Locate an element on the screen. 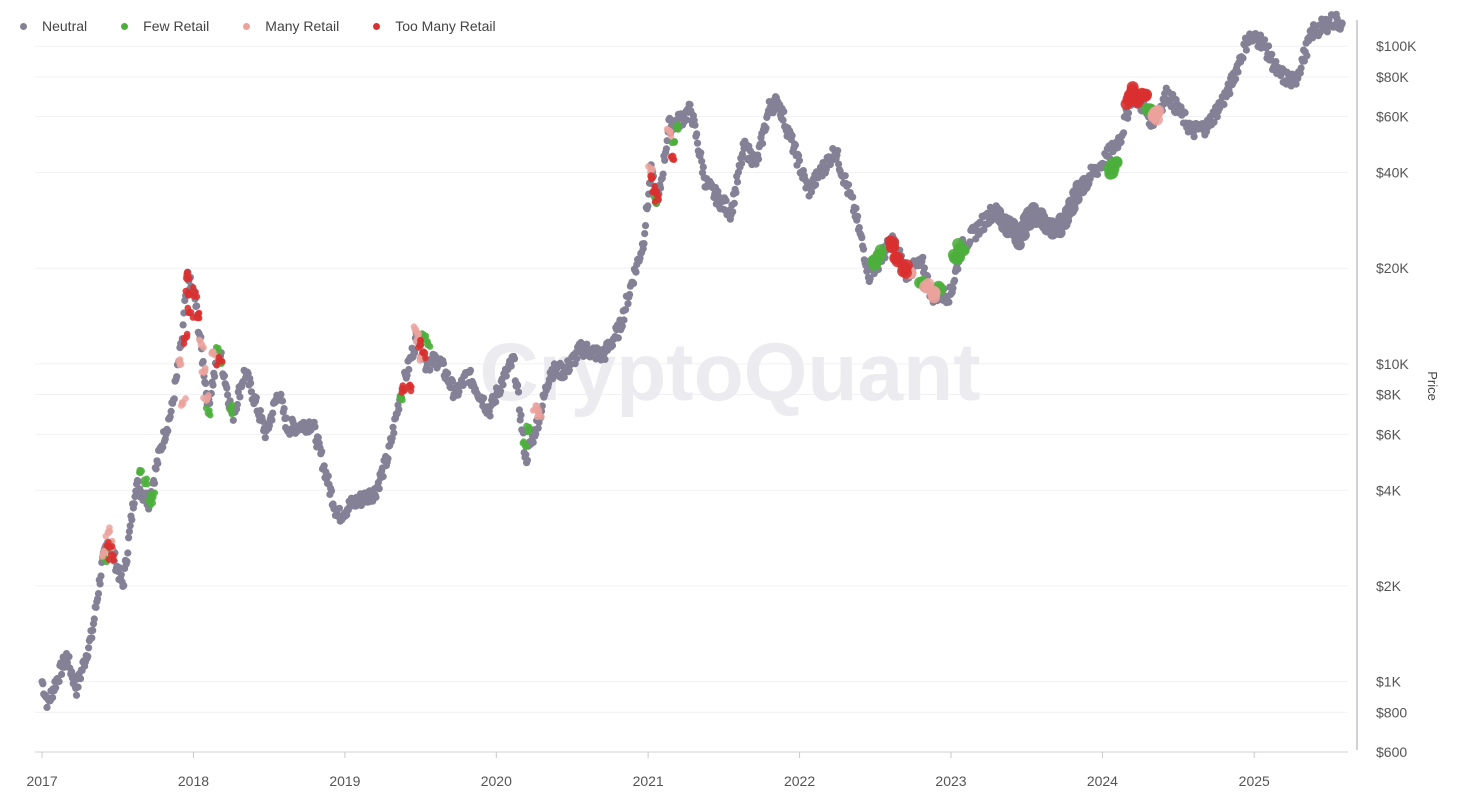 The width and height of the screenshot is (1464, 799). y-tick-label: $10K is located at coordinates (1392, 364).